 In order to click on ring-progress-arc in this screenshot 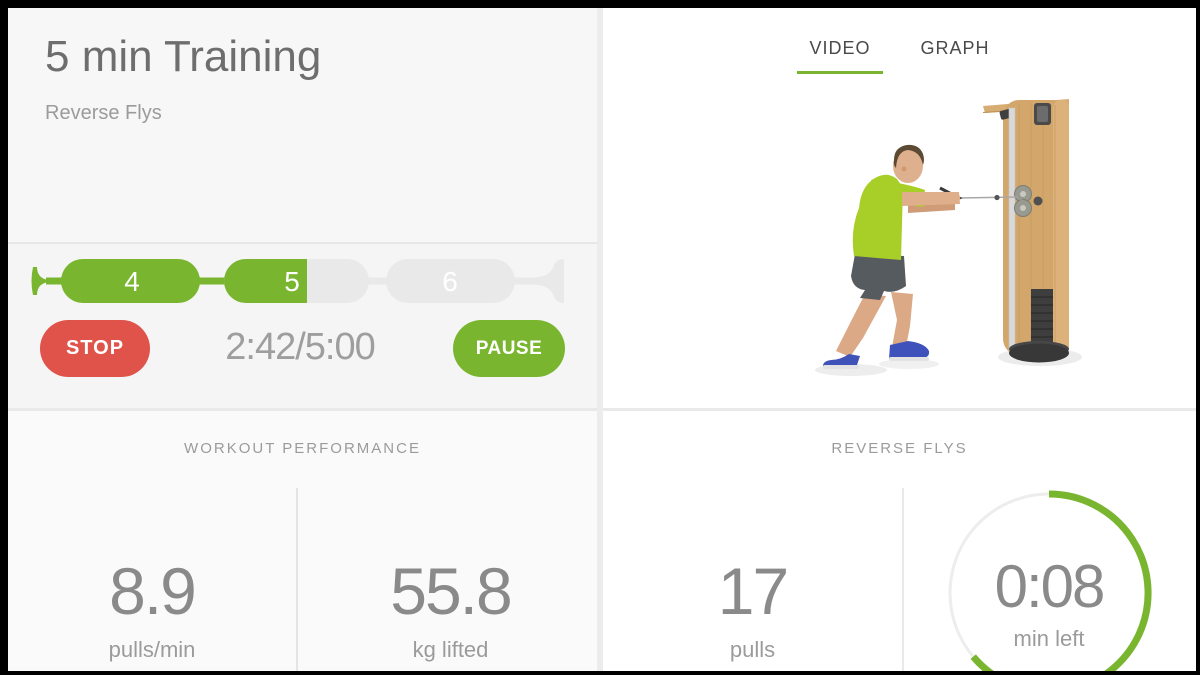, I will do `click(1061, 580)`.